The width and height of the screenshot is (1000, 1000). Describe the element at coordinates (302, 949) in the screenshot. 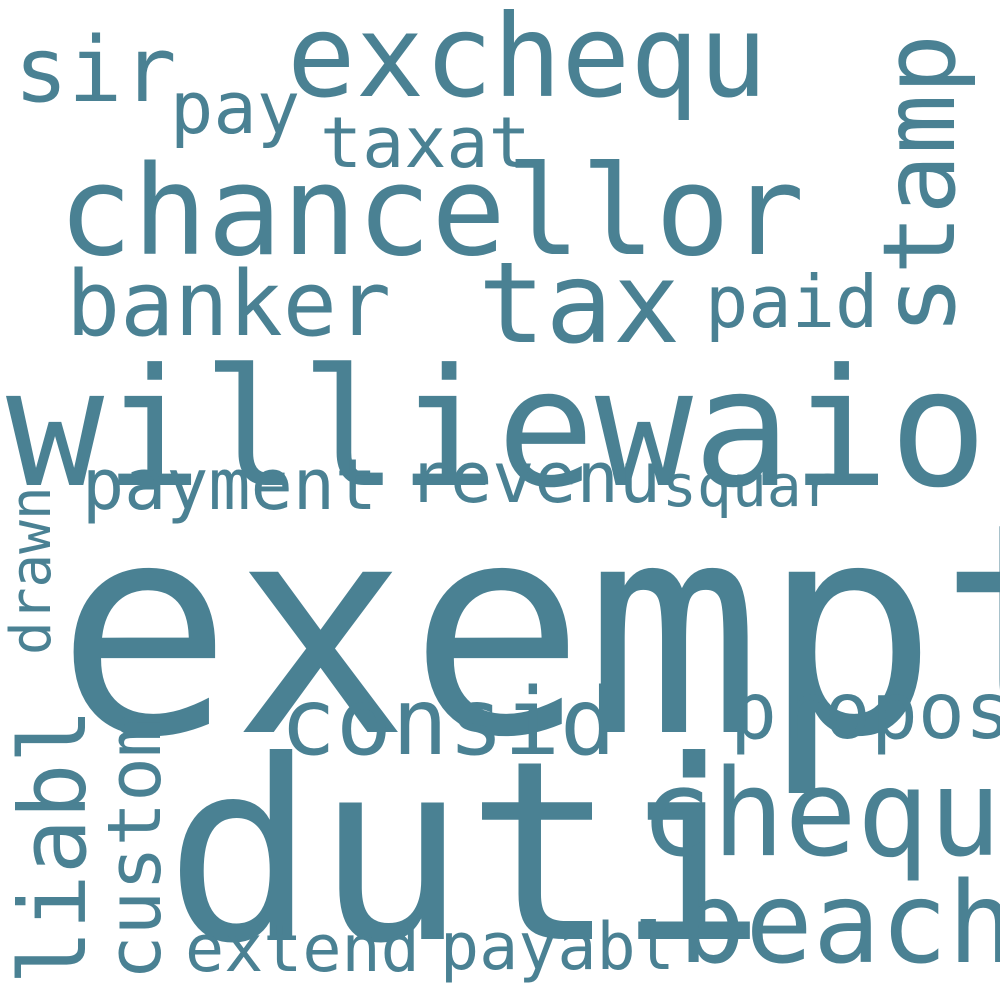

I see `word-extend: extend` at that location.